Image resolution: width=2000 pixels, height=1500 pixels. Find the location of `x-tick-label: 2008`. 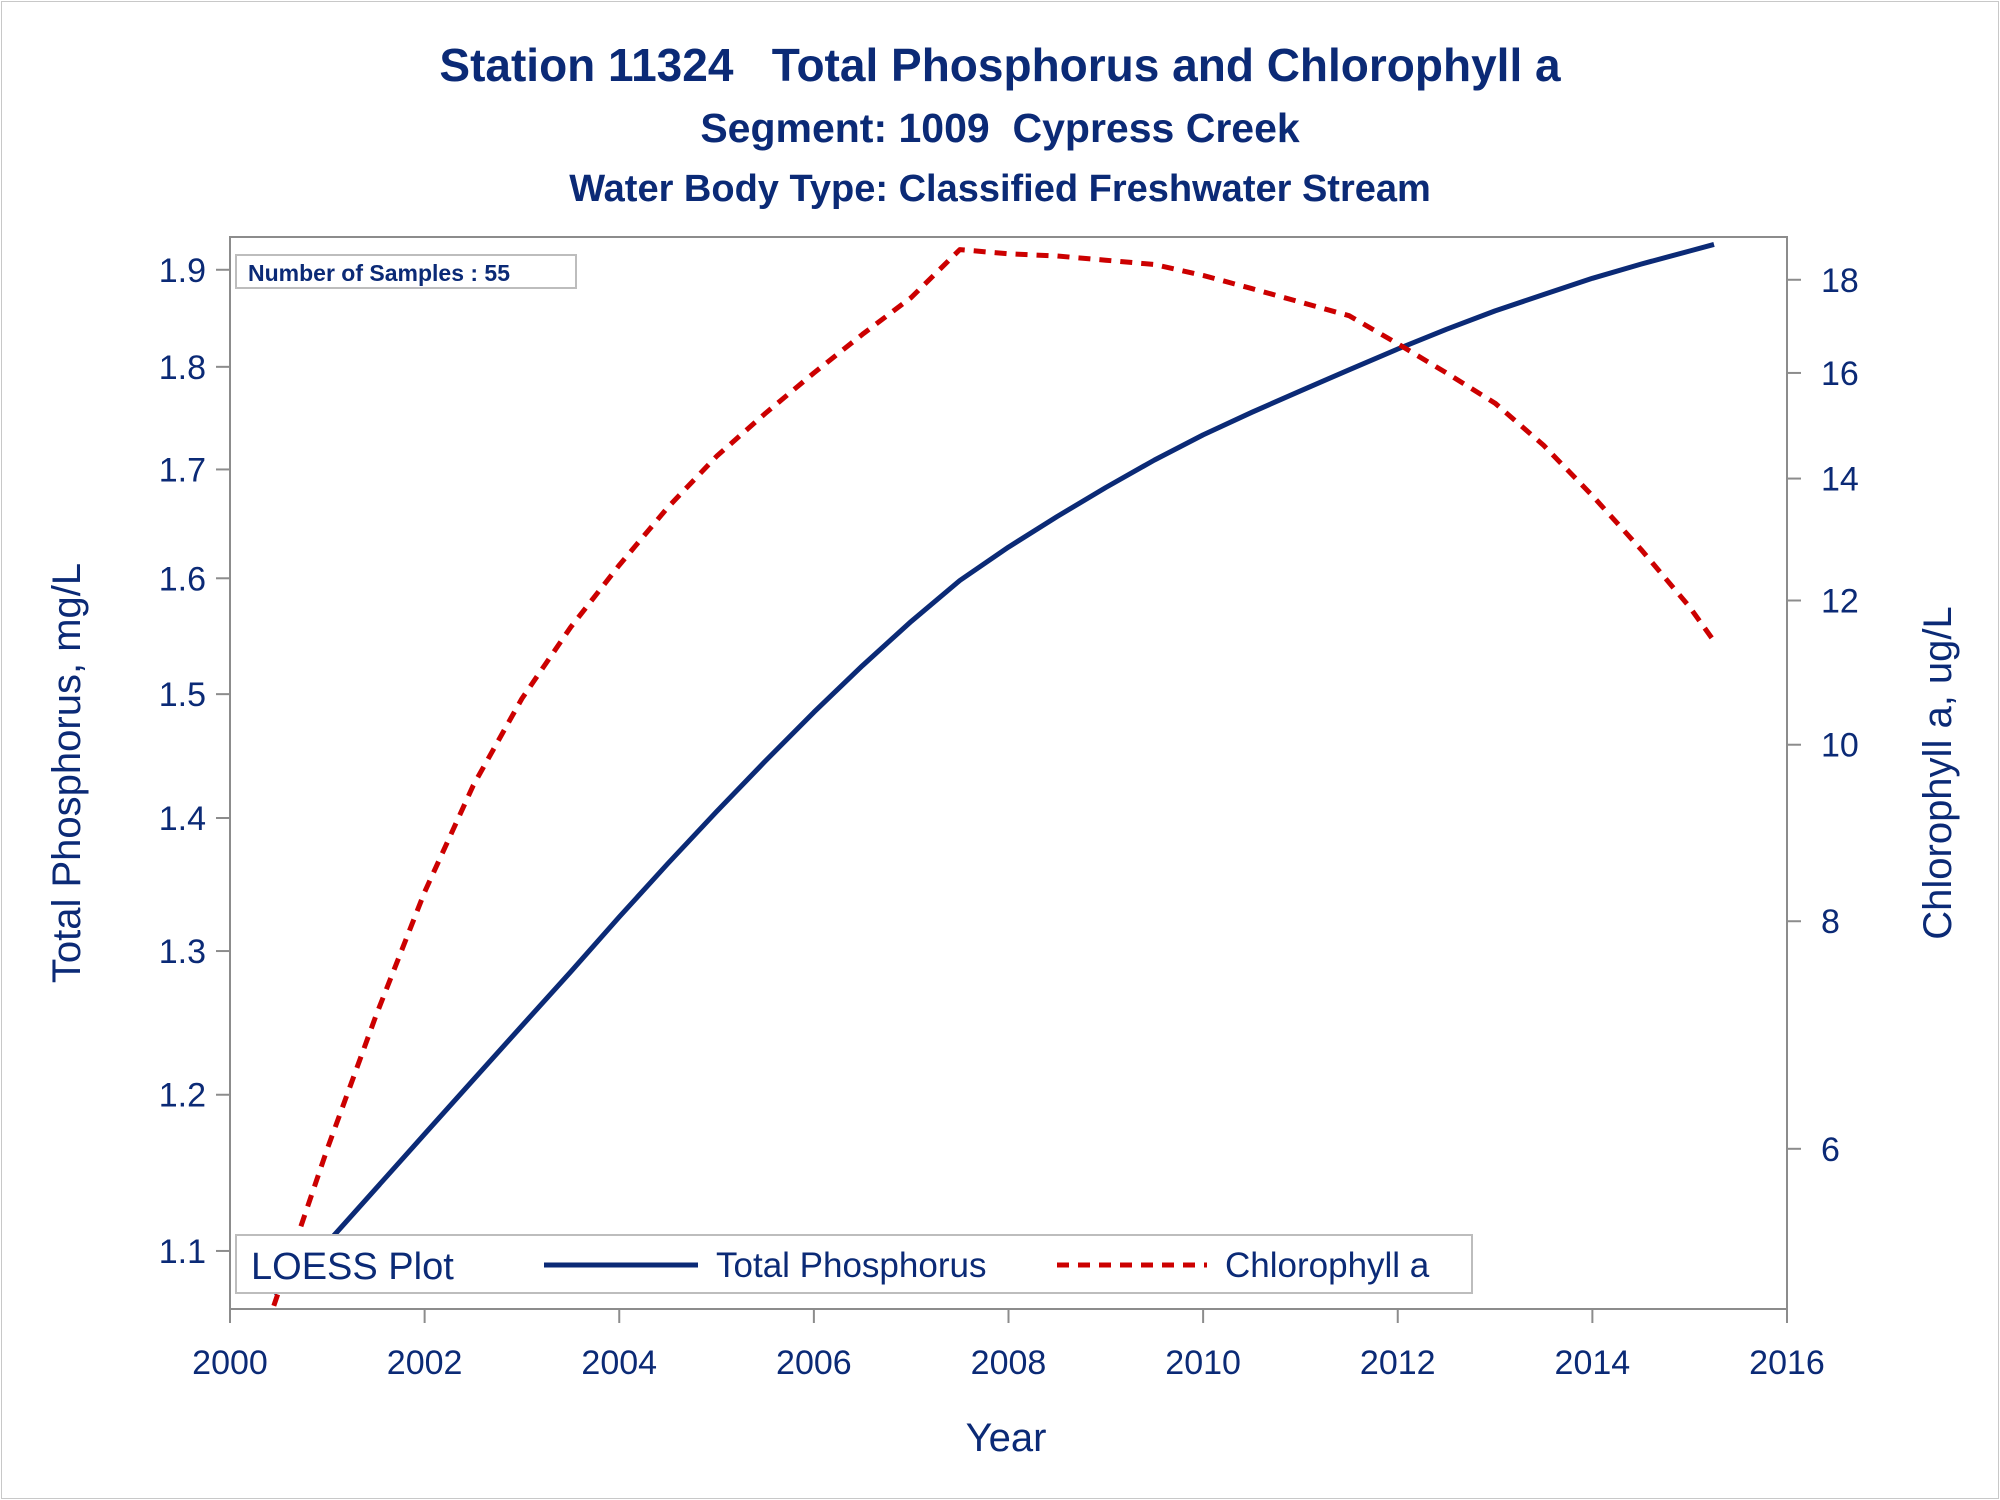

x-tick-label: 2008 is located at coordinates (1009, 1363).